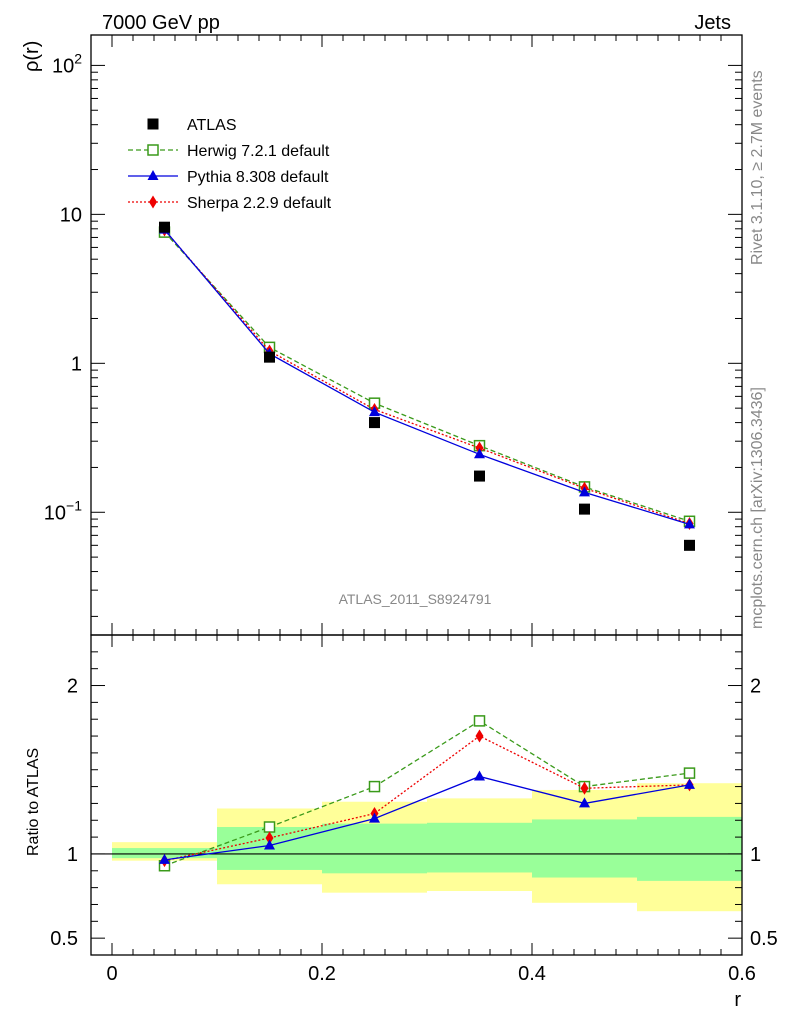  I want to click on ratio-y-tick-label-right: 2, so click(755, 687).